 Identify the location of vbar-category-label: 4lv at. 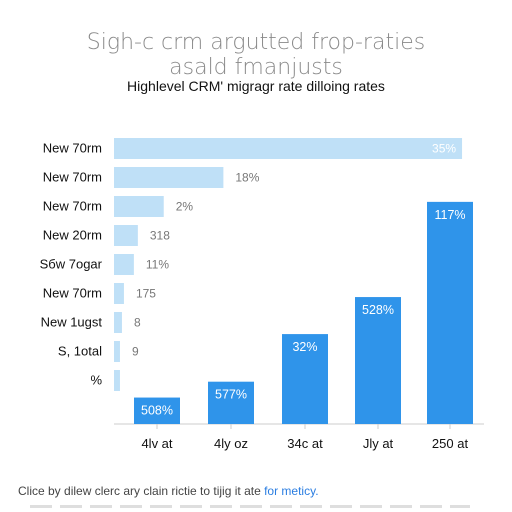
(156, 443).